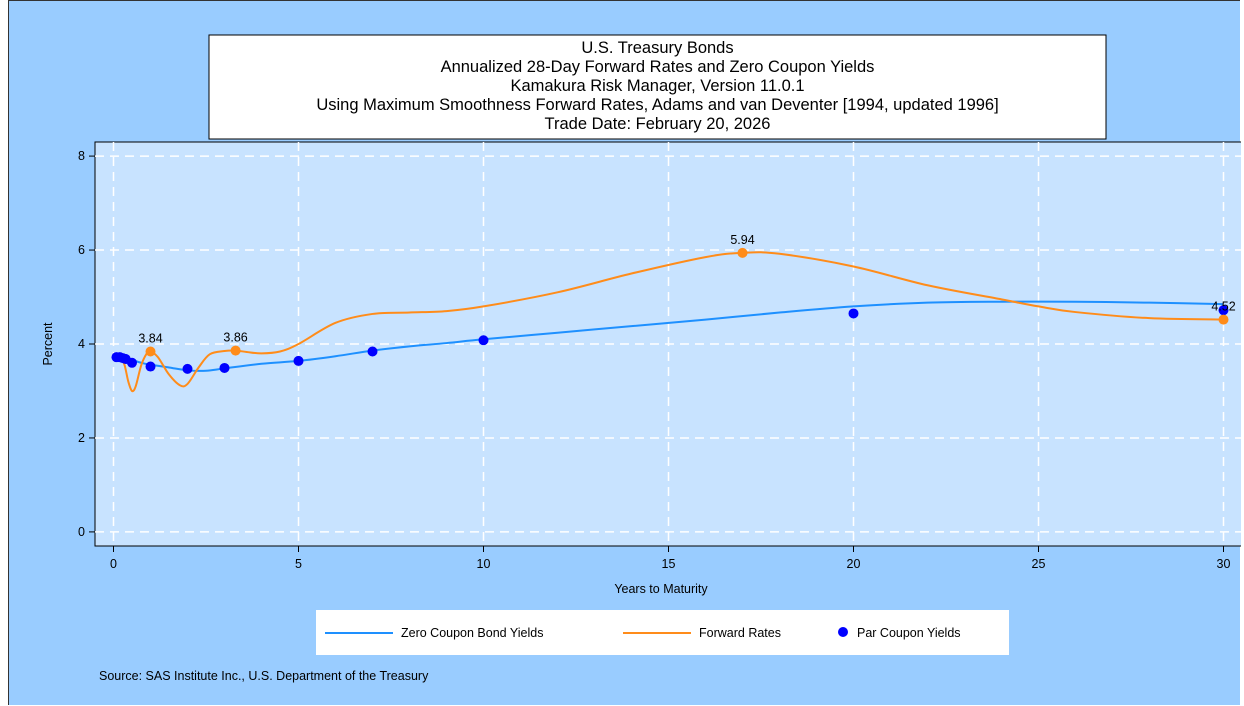  Describe the element at coordinates (1224, 564) in the screenshot. I see `x-tick-label: 30` at that location.